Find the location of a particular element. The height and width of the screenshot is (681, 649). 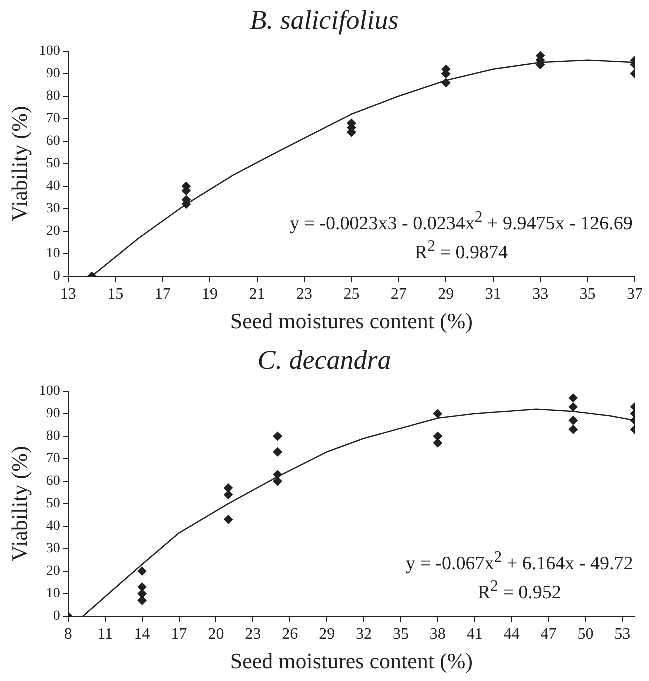

annotation: R$^{2}$ = 0.952 is located at coordinates (520, 591).